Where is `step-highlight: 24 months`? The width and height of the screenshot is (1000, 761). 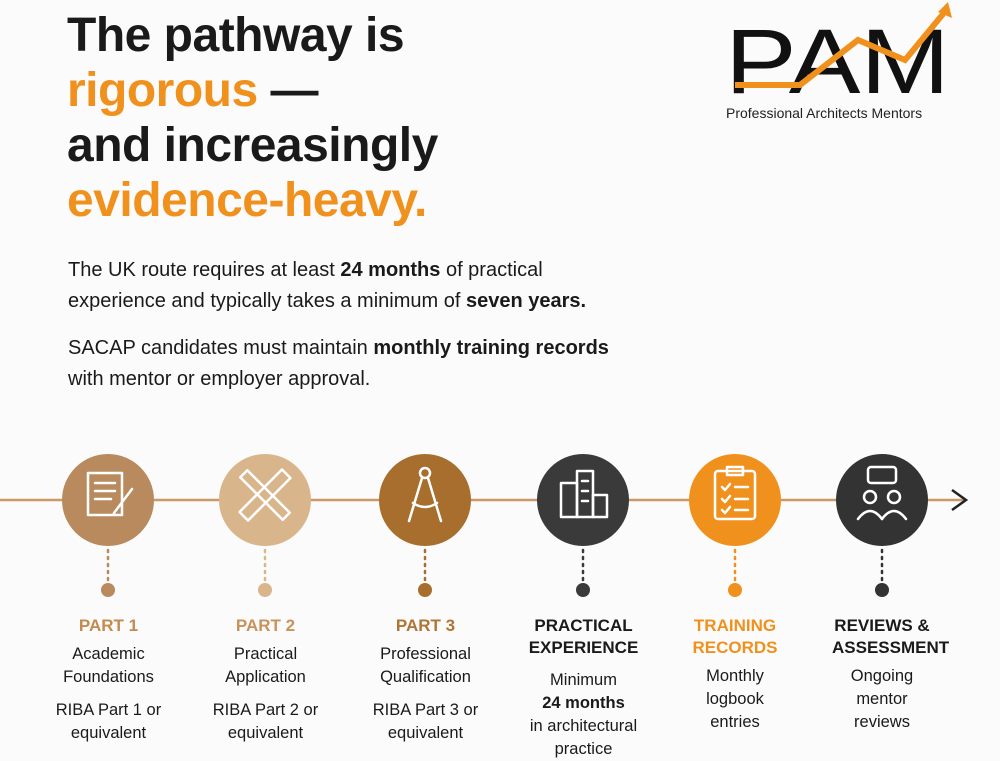
step-highlight: 24 months is located at coordinates (583, 703).